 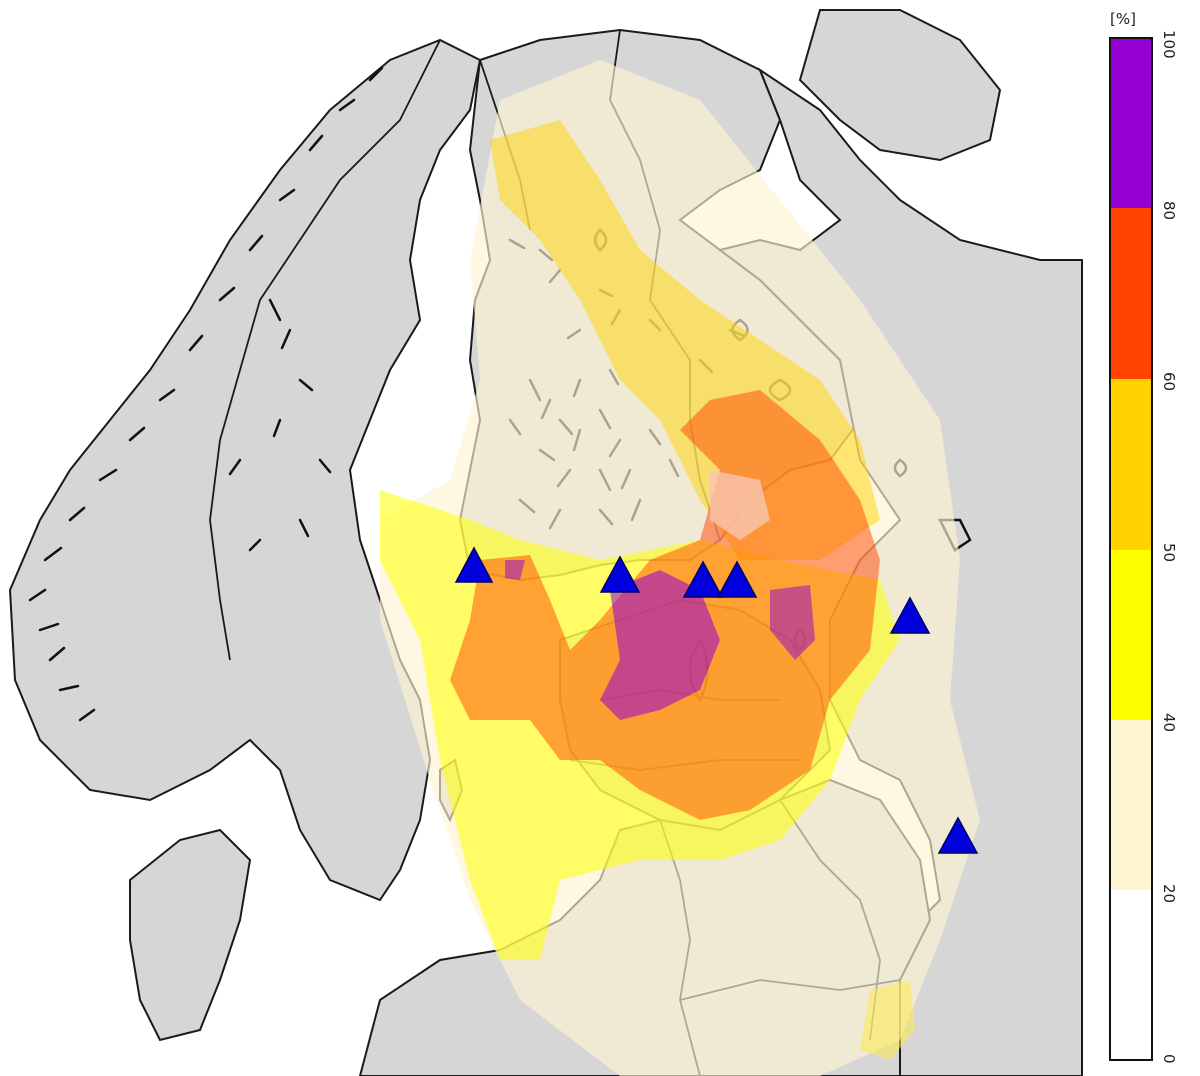 What do you see at coordinates (1169, 1059) in the screenshot?
I see `colorbar-tick-0: 0` at bounding box center [1169, 1059].